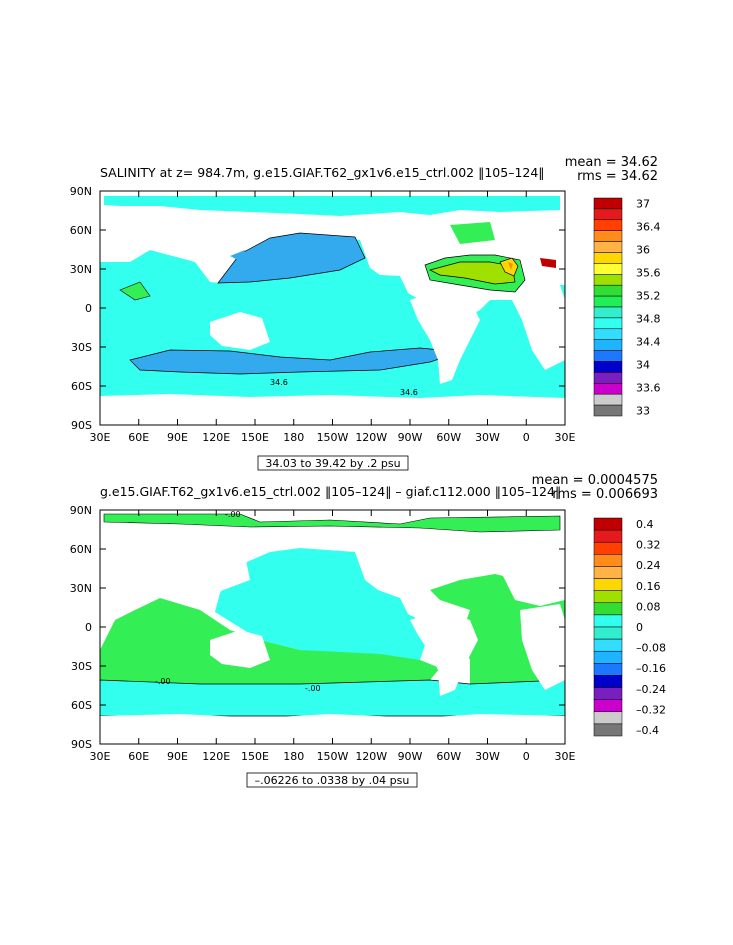  Describe the element at coordinates (445, 337) in the screenshot. I see `continent-south-america` at that location.